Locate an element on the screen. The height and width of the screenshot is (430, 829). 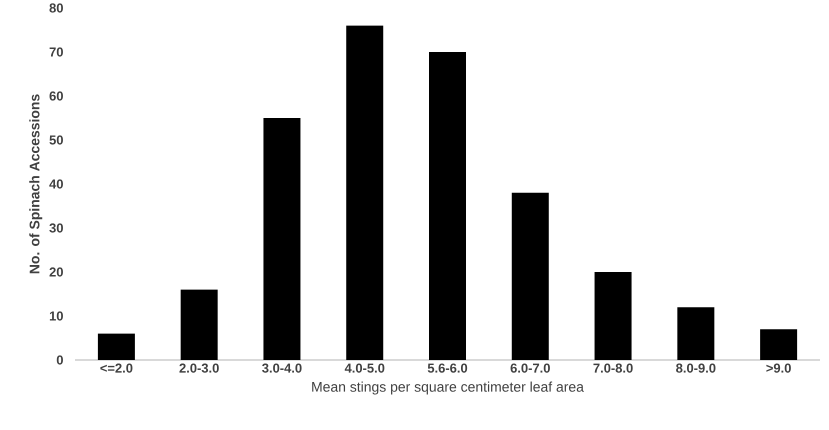
x-tick-label: 2.0-3.0 is located at coordinates (199, 368).